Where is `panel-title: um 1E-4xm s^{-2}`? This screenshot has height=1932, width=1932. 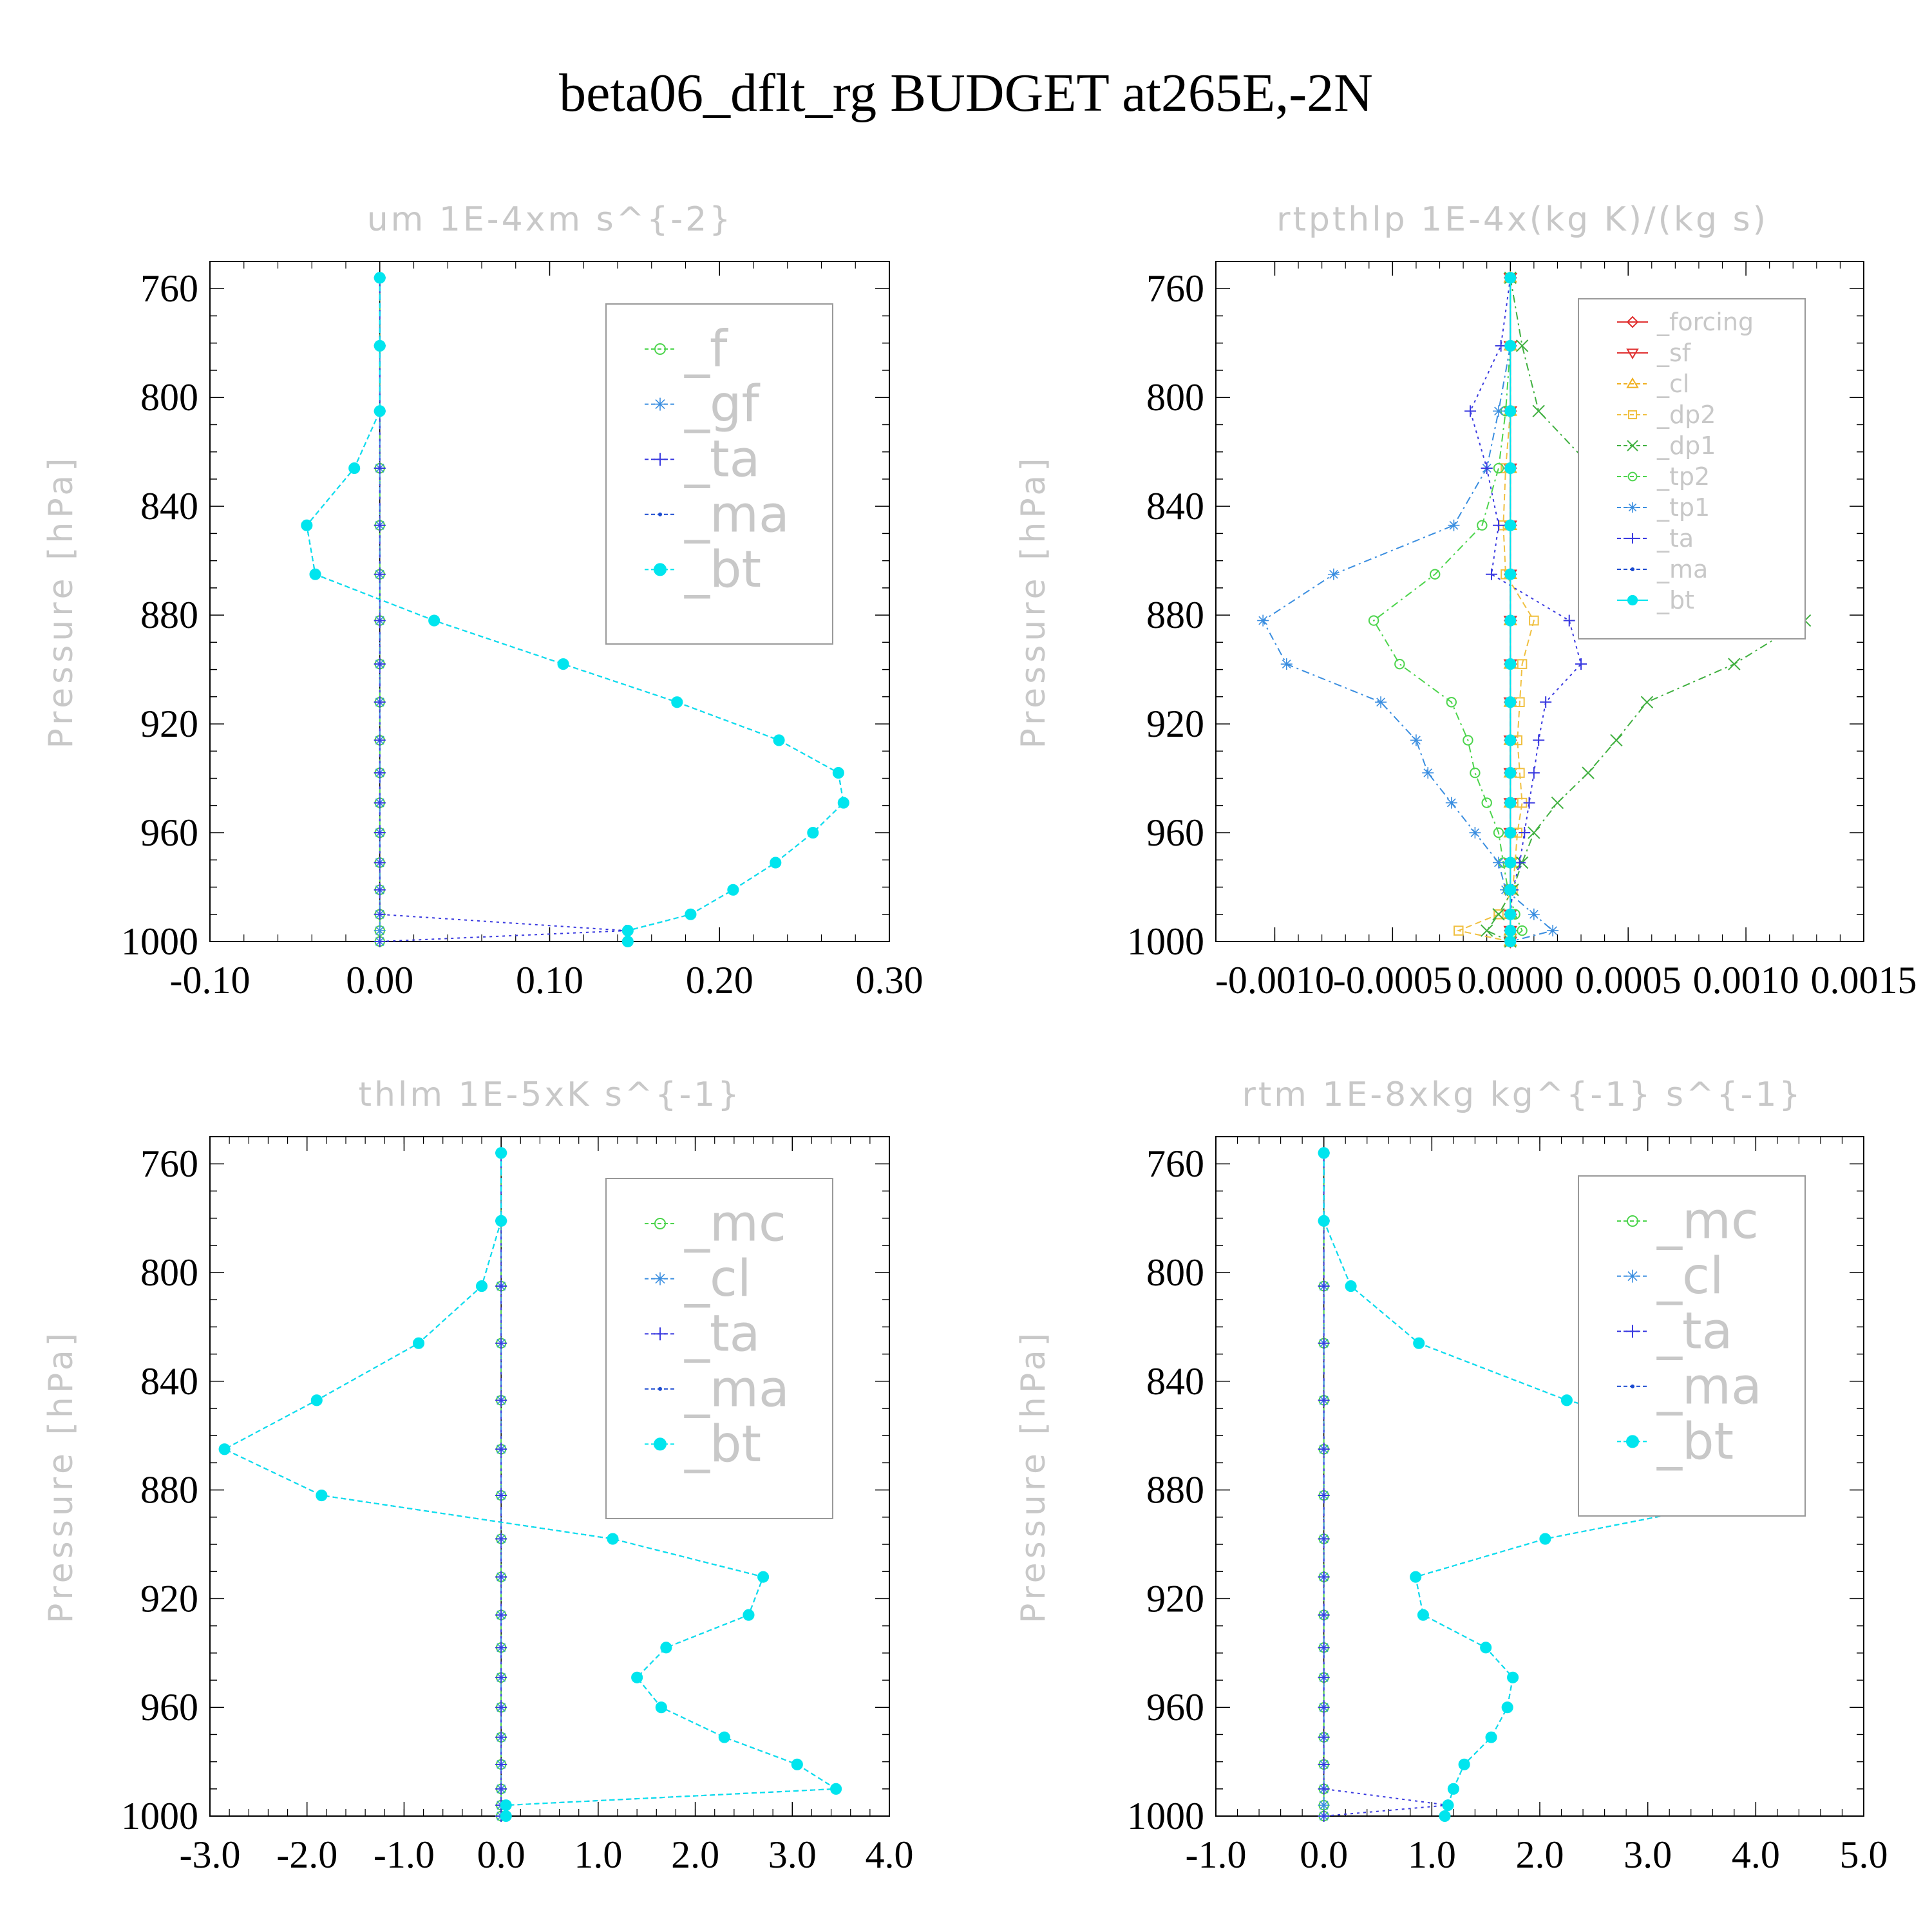 panel-title: um 1E-4xm s^{-2} is located at coordinates (550, 219).